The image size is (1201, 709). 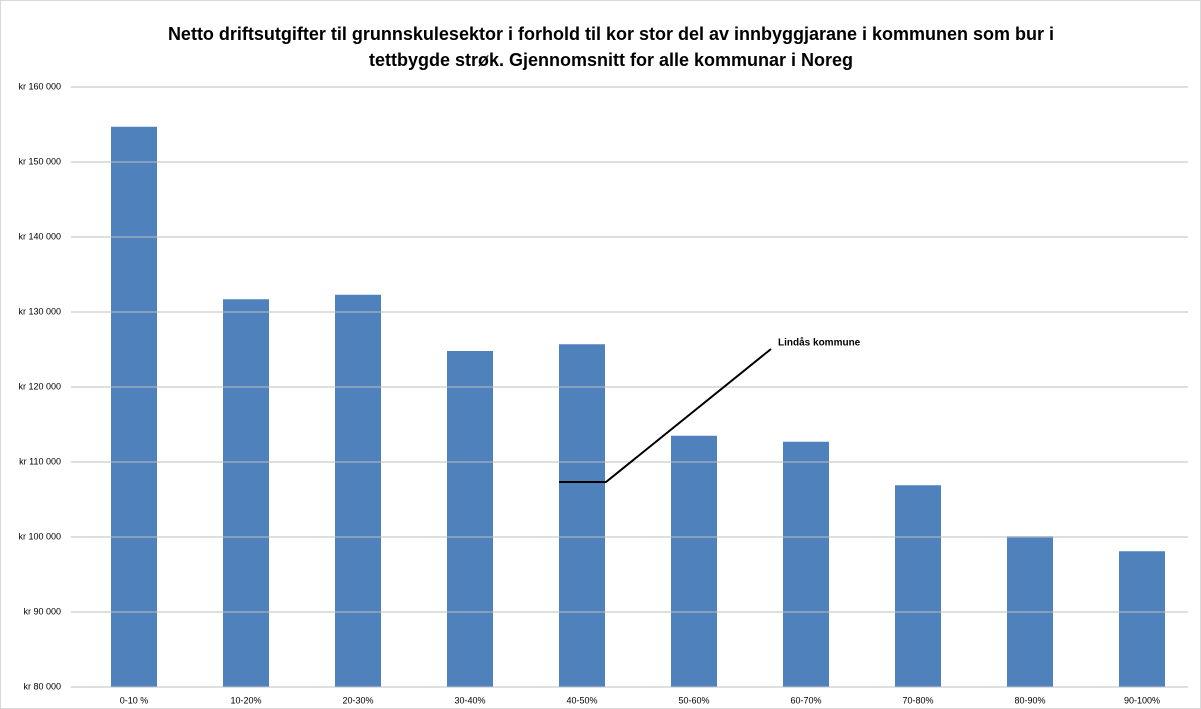 What do you see at coordinates (469, 700) in the screenshot?
I see `x-tick-label: 30-40%` at bounding box center [469, 700].